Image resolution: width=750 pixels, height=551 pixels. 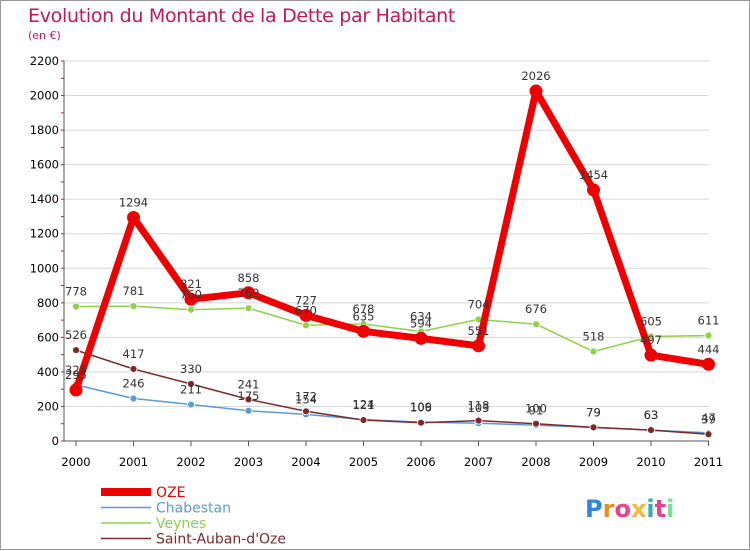 I want to click on data-label: 611, so click(x=709, y=320).